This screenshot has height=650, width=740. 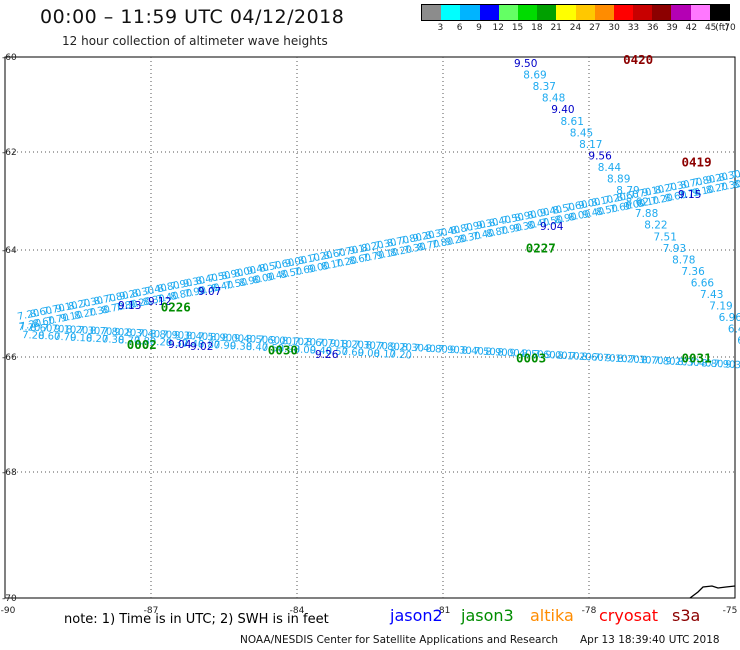 I want to click on lon-tick-label: -78, so click(x=589, y=611).